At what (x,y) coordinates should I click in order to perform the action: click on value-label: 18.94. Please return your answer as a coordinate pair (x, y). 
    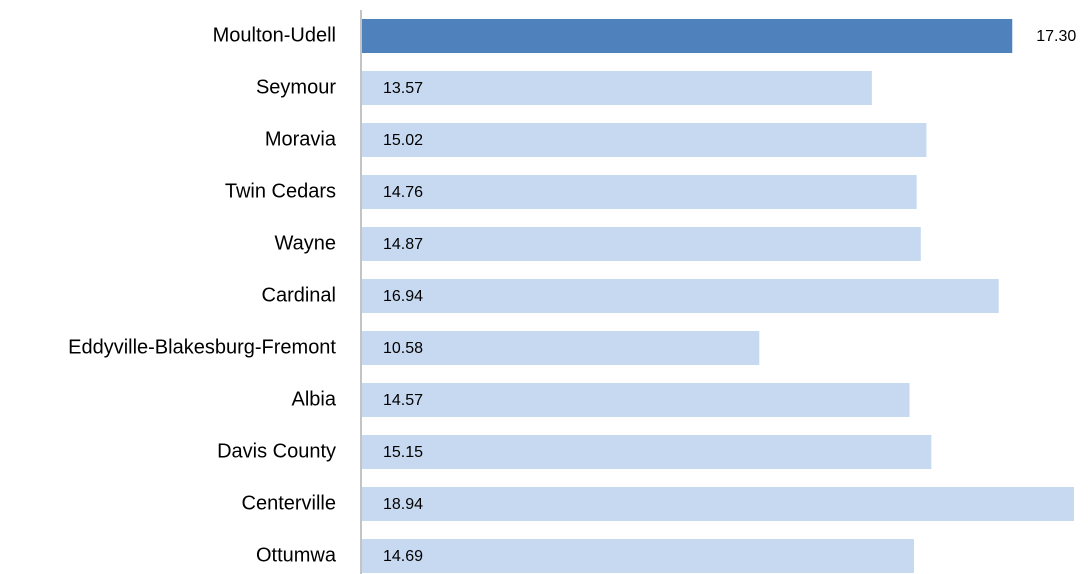
    Looking at the image, I should click on (403, 504).